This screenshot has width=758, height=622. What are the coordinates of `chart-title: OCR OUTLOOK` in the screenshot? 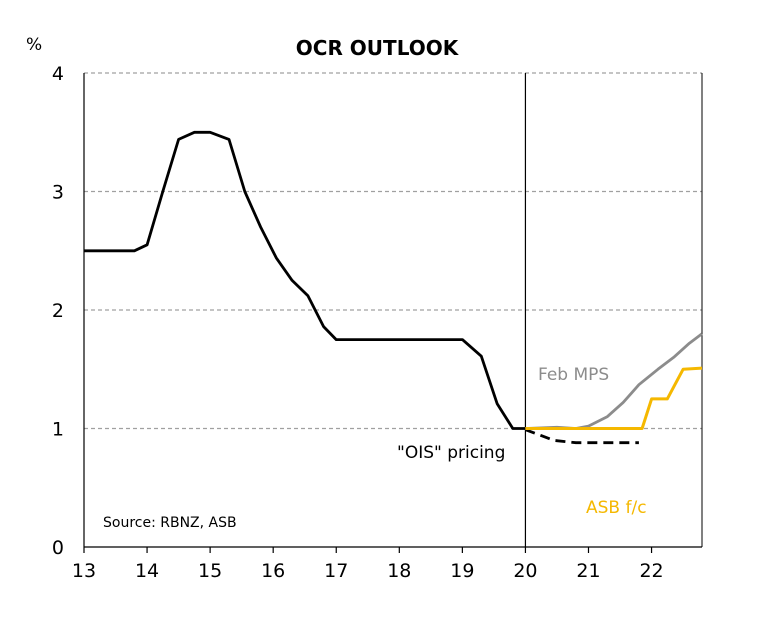 It's located at (378, 48).